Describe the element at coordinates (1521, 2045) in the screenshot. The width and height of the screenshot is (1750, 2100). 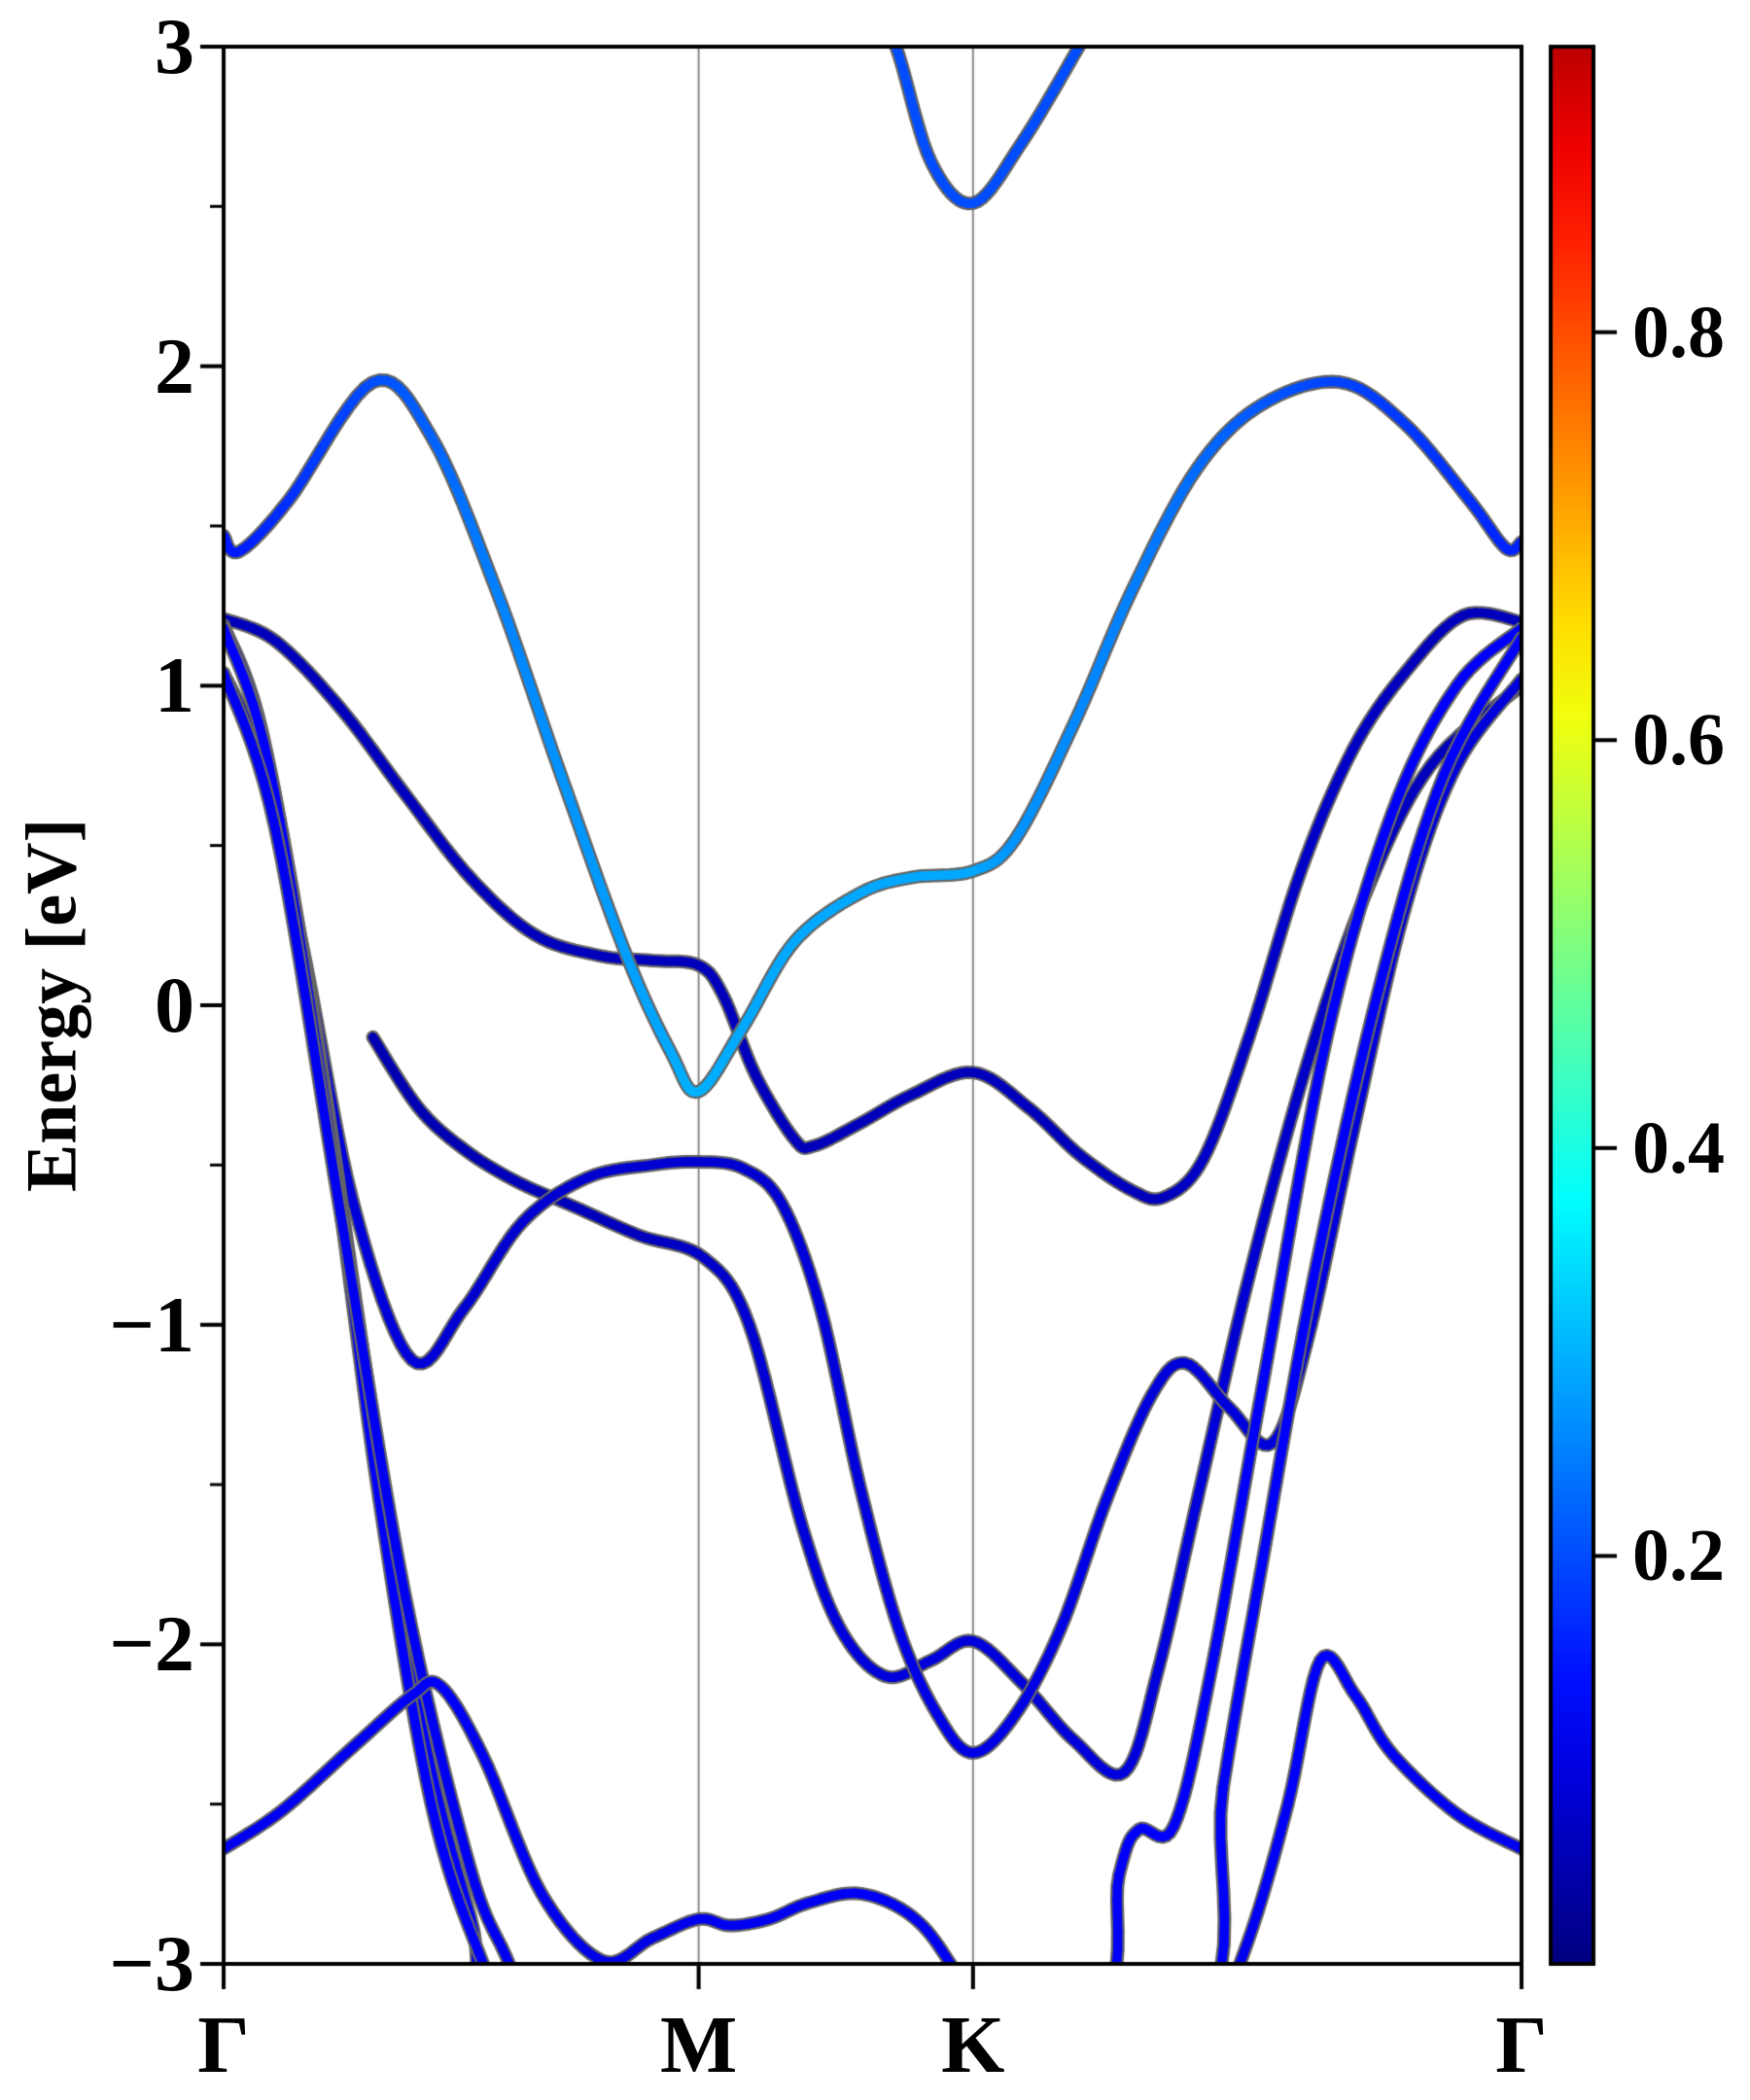
I see `x-tick-label-3: Γ` at that location.